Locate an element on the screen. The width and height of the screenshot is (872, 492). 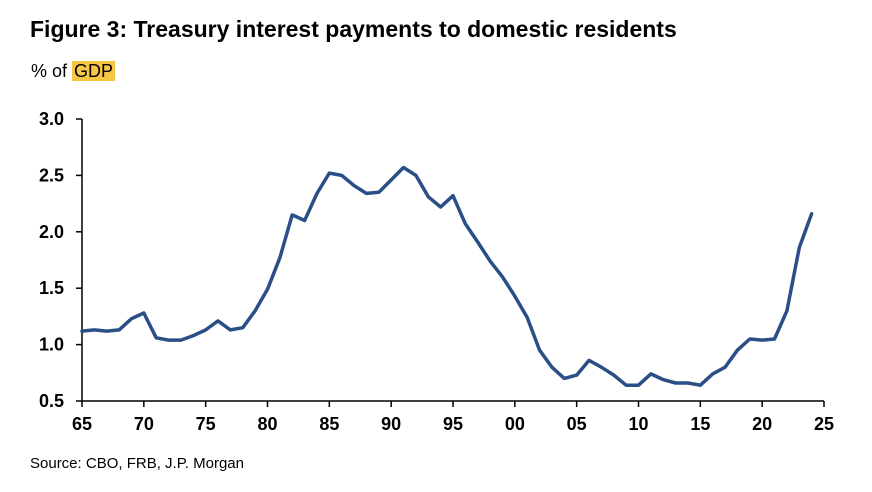
y-tick-label: 2.5 is located at coordinates (51, 175).